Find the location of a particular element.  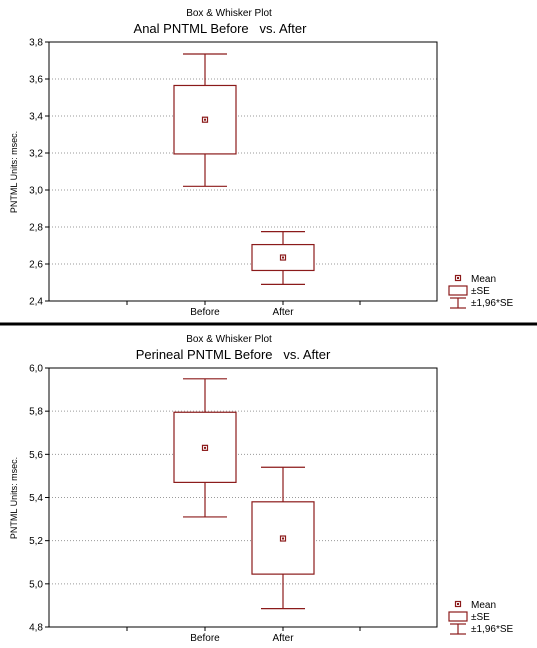

y-tick-label: 5,0 is located at coordinates (36, 584).